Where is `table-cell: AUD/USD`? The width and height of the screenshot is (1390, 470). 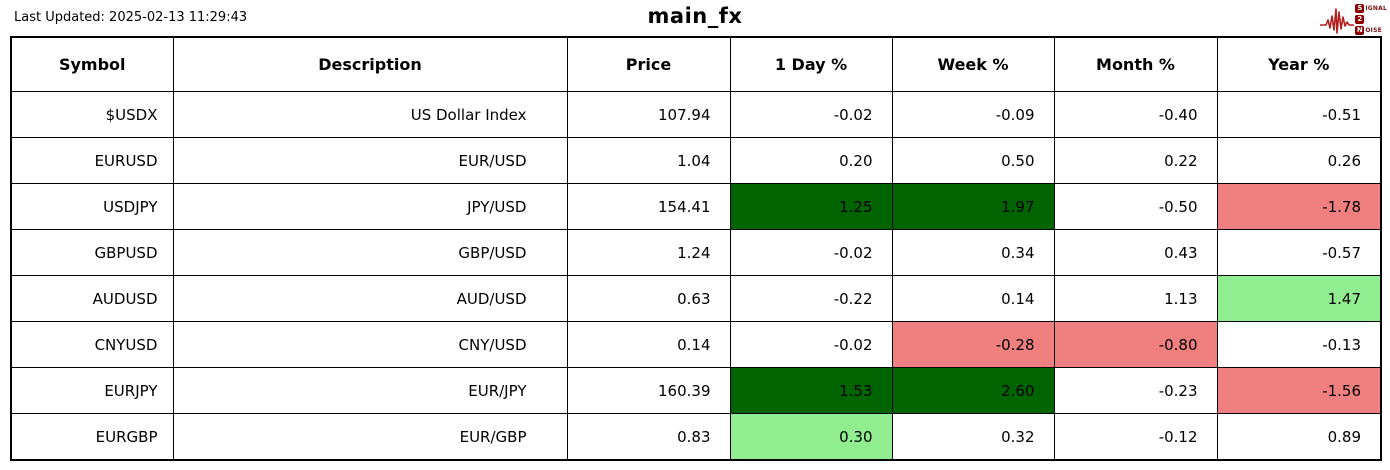 table-cell: AUD/USD is located at coordinates (370, 298).